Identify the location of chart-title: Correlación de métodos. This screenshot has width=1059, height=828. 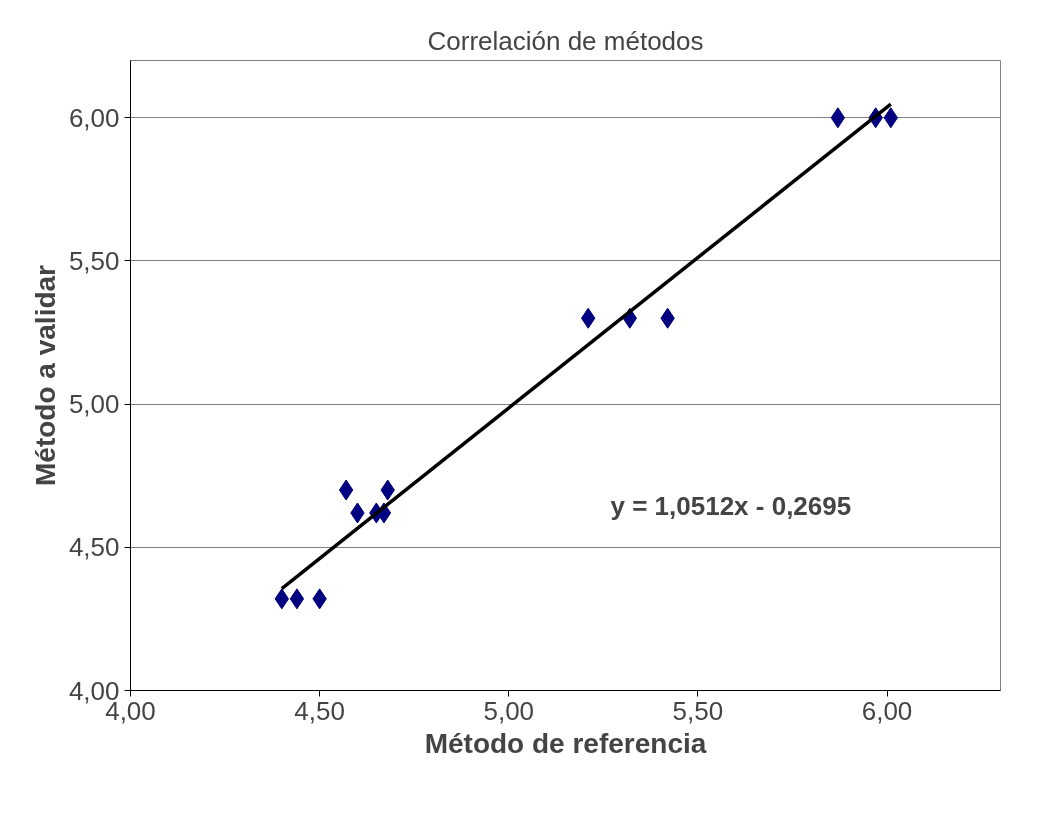
(565, 40).